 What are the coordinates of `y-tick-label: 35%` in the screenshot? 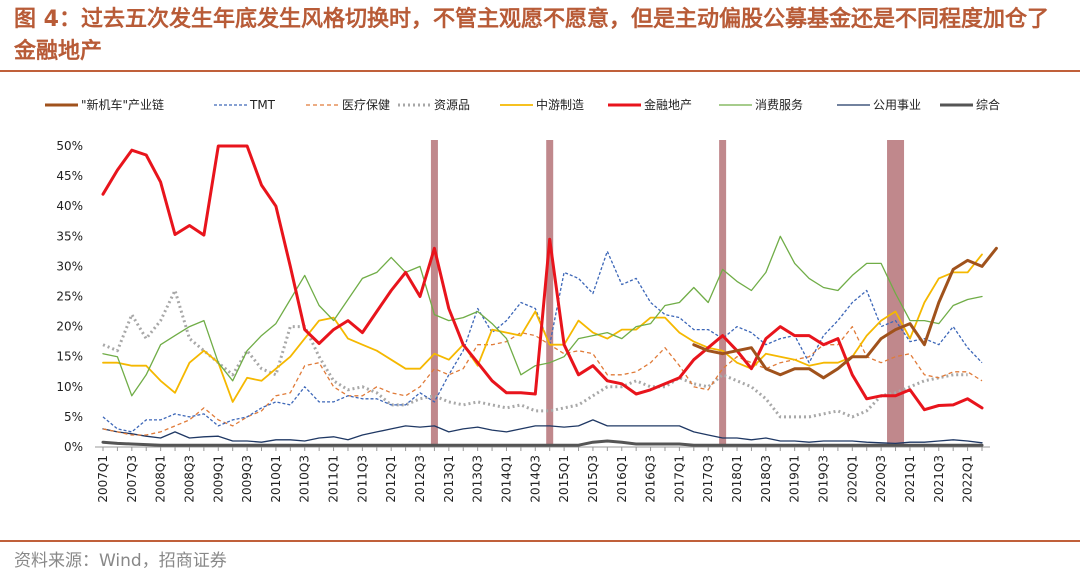 It's located at (69, 236).